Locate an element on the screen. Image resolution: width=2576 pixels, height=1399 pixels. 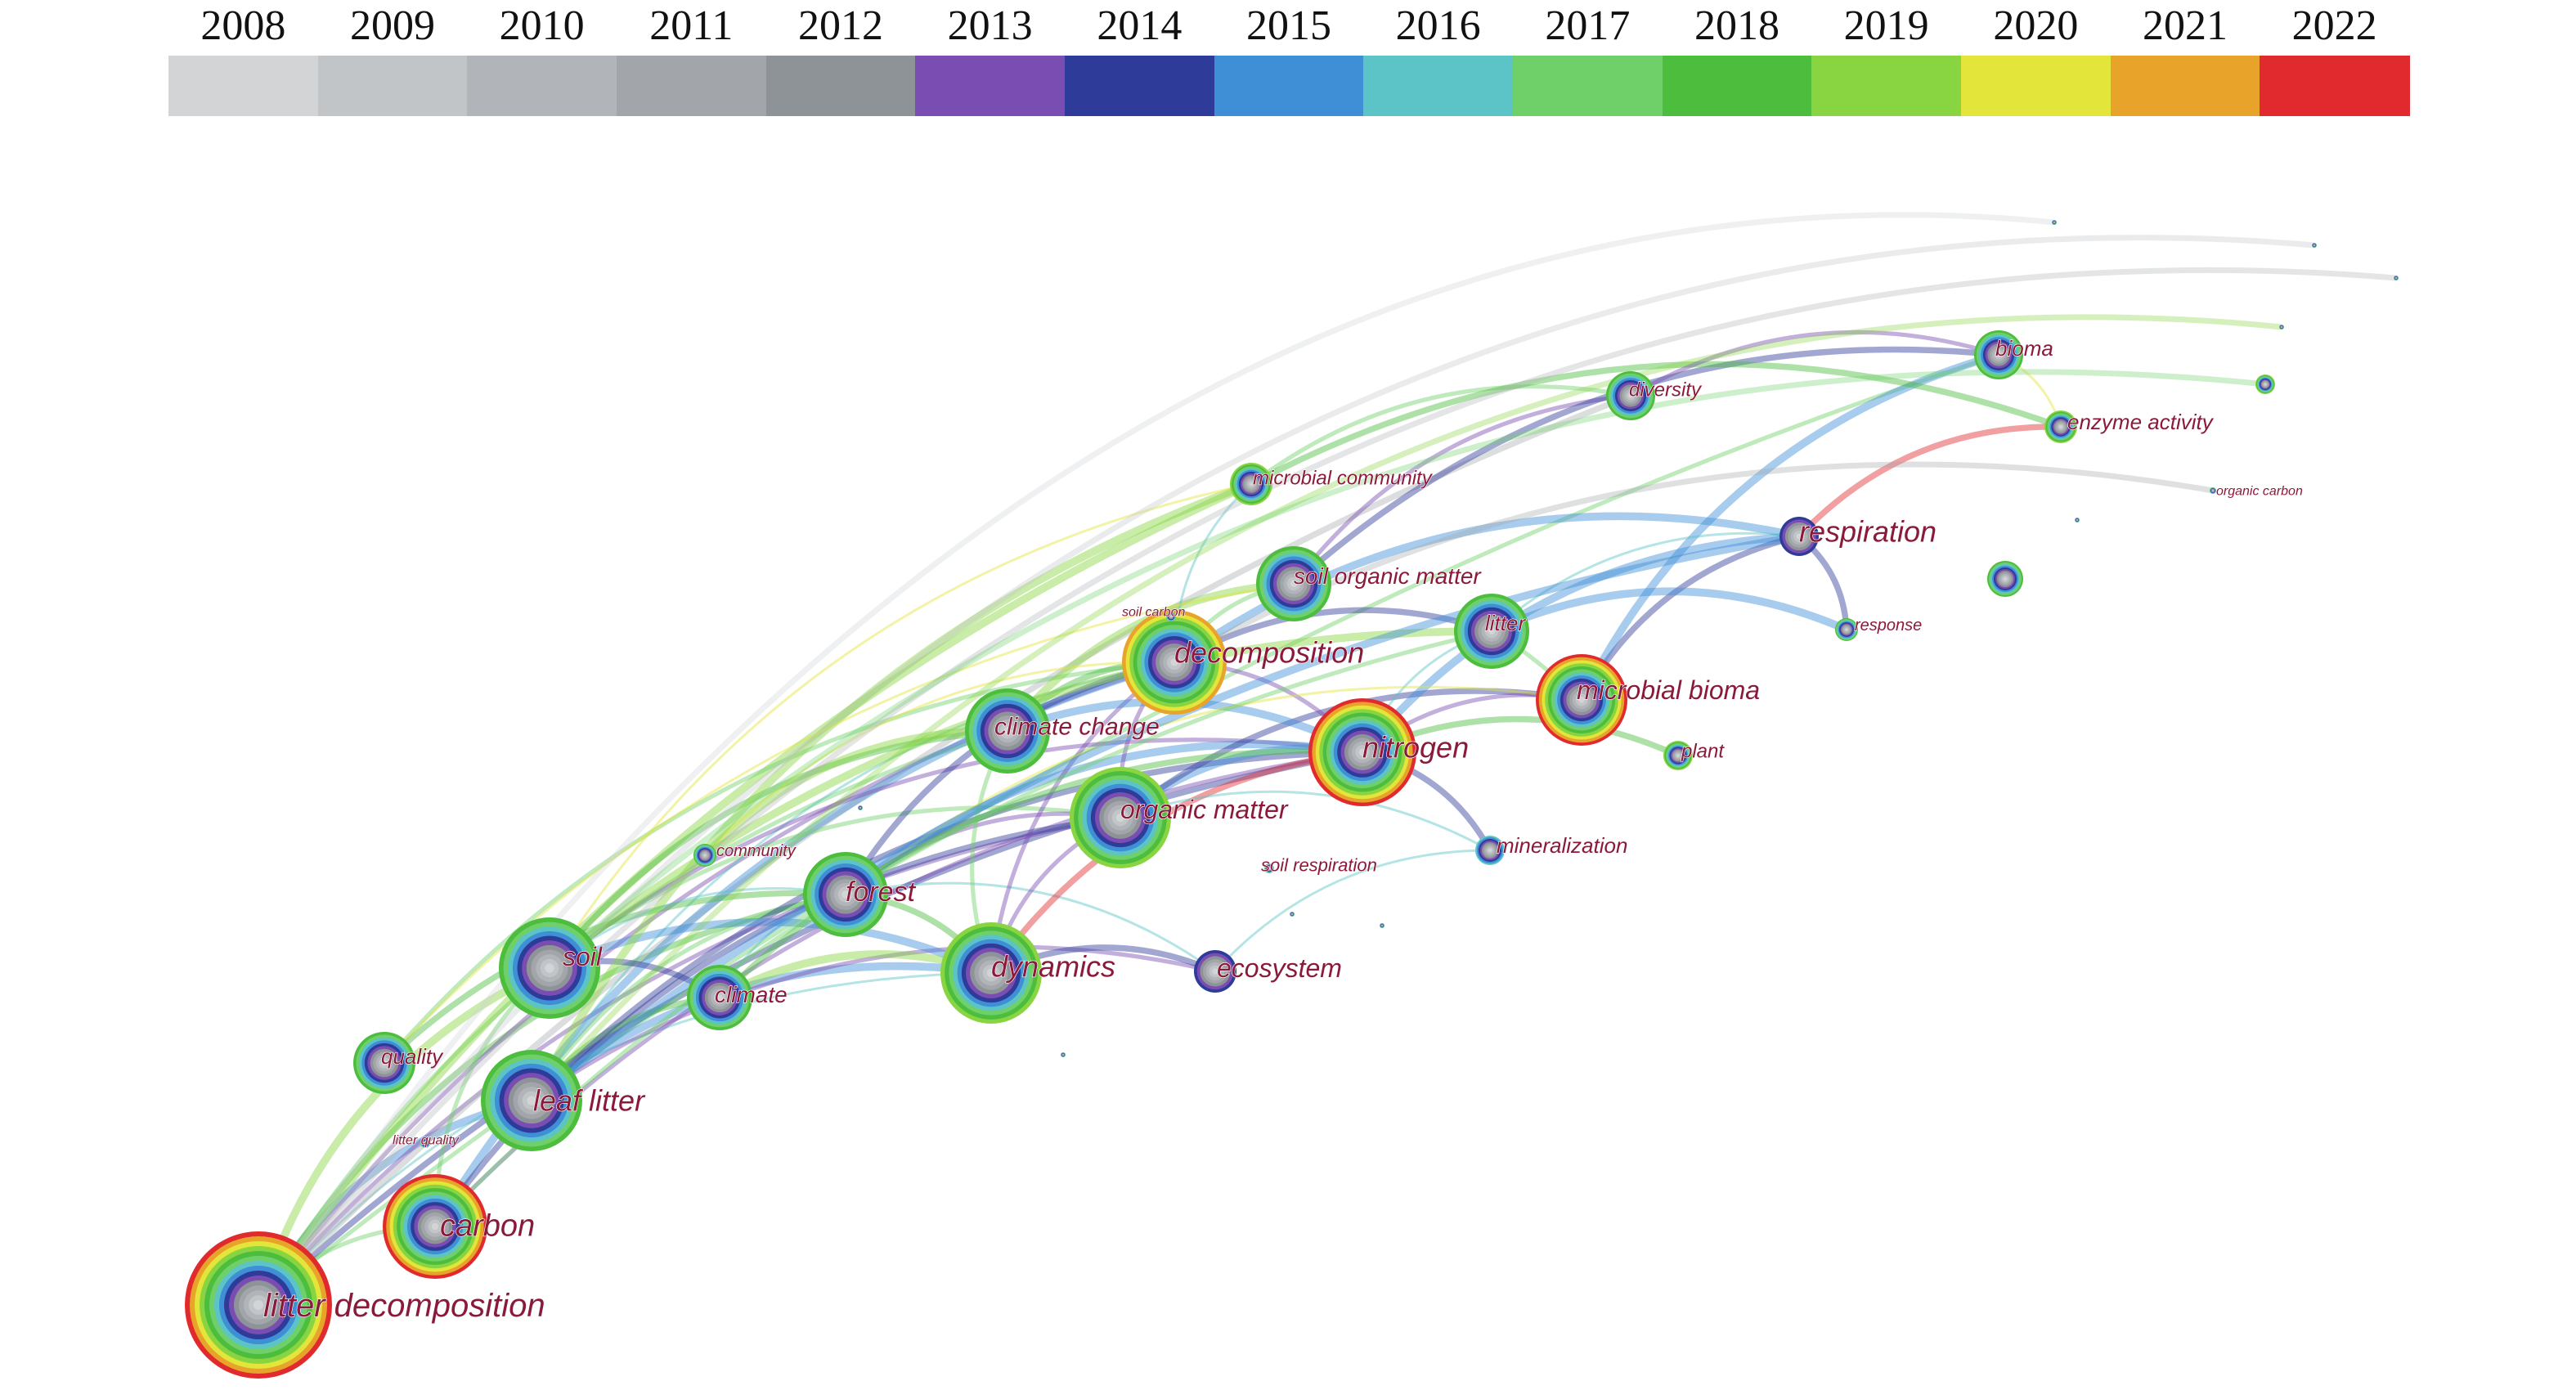
node-response is located at coordinates (1847, 629).